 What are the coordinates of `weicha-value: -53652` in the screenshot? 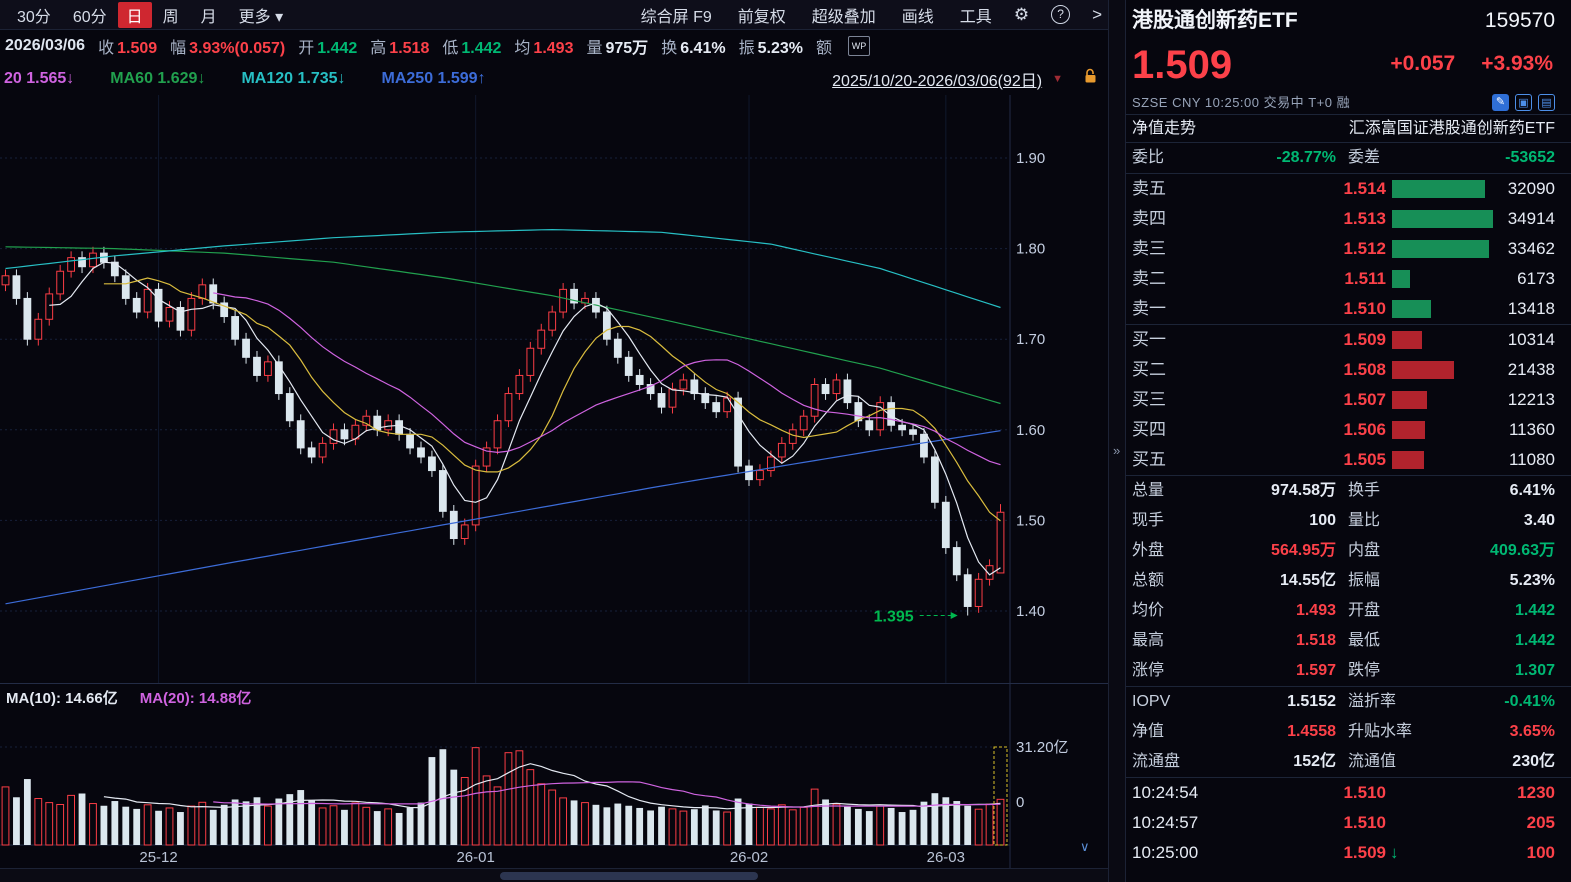 It's located at (1530, 157).